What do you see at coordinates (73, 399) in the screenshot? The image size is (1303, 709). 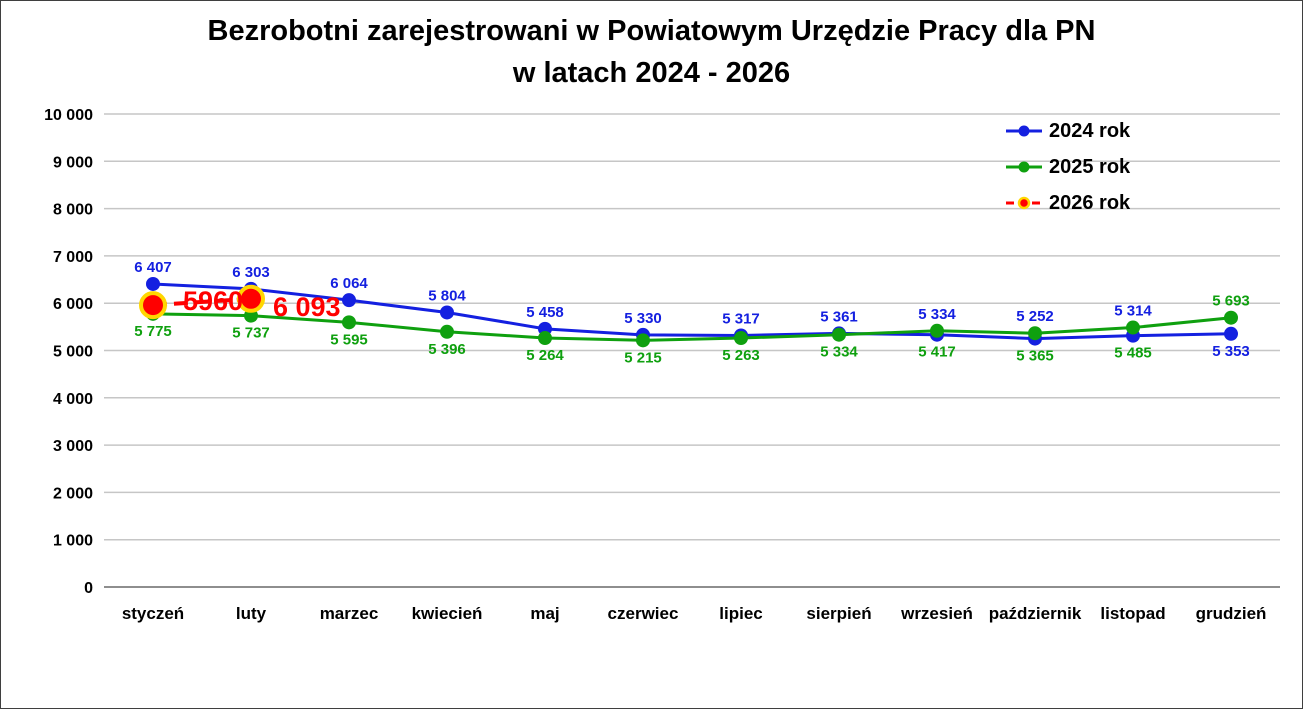 I see `y-axis-tick-label: 4 000` at bounding box center [73, 399].